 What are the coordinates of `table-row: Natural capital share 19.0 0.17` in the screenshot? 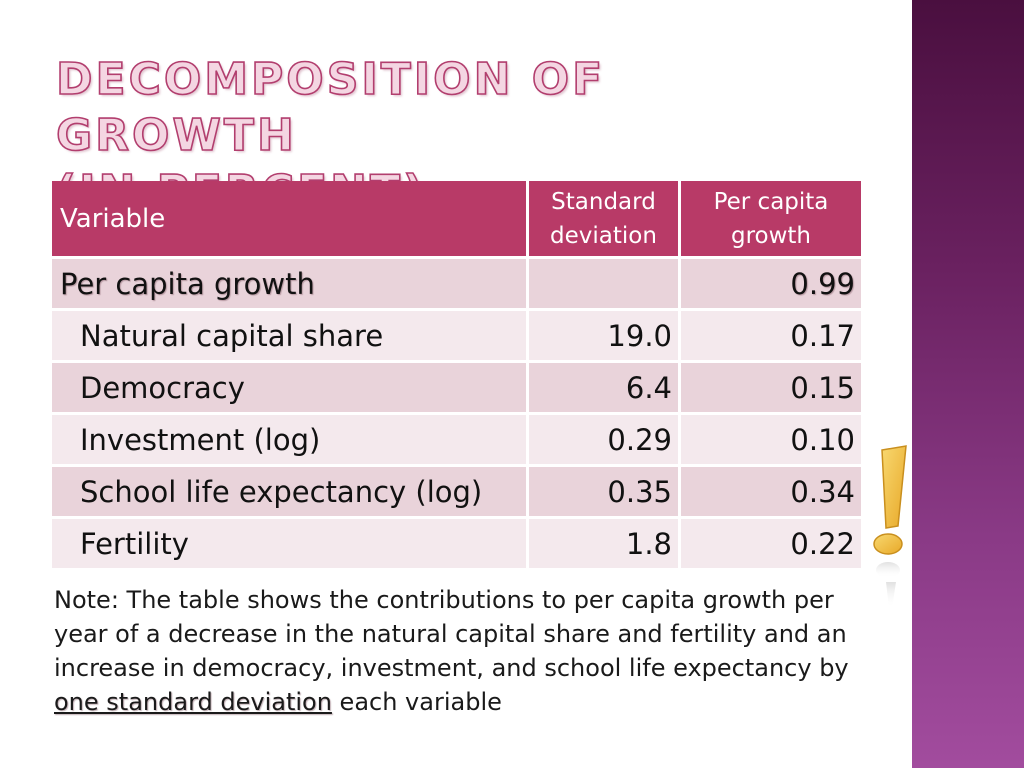 It's located at (456, 337).